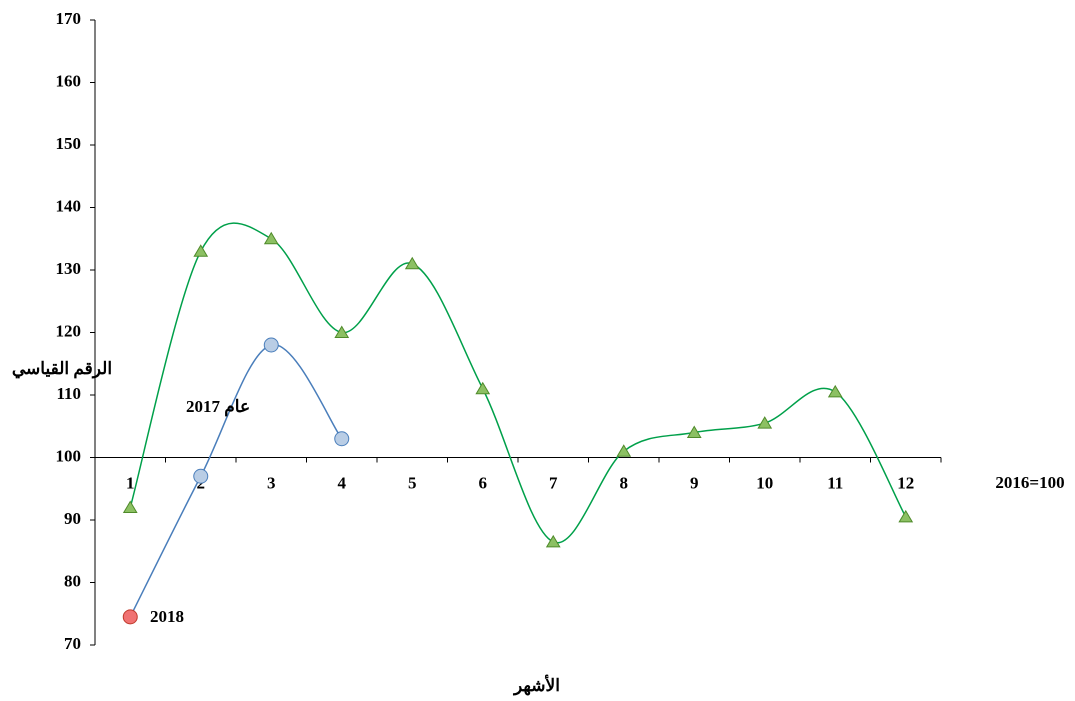 This screenshot has height=701, width=1075. What do you see at coordinates (624, 482) in the screenshot?
I see `x-tick-label: 8` at bounding box center [624, 482].